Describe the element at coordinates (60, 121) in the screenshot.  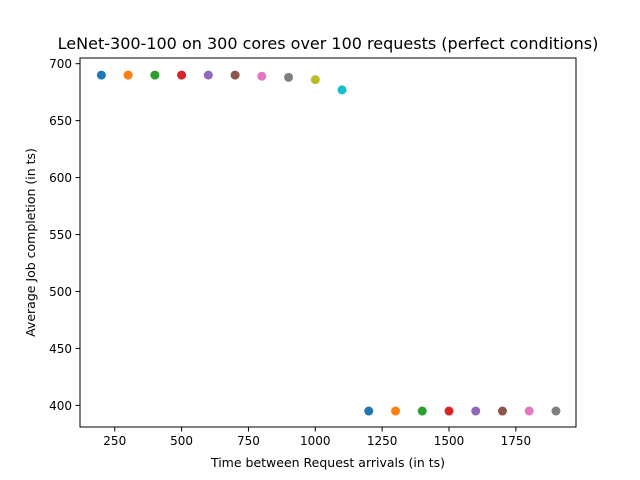
I see `y-tick-label: 650` at that location.